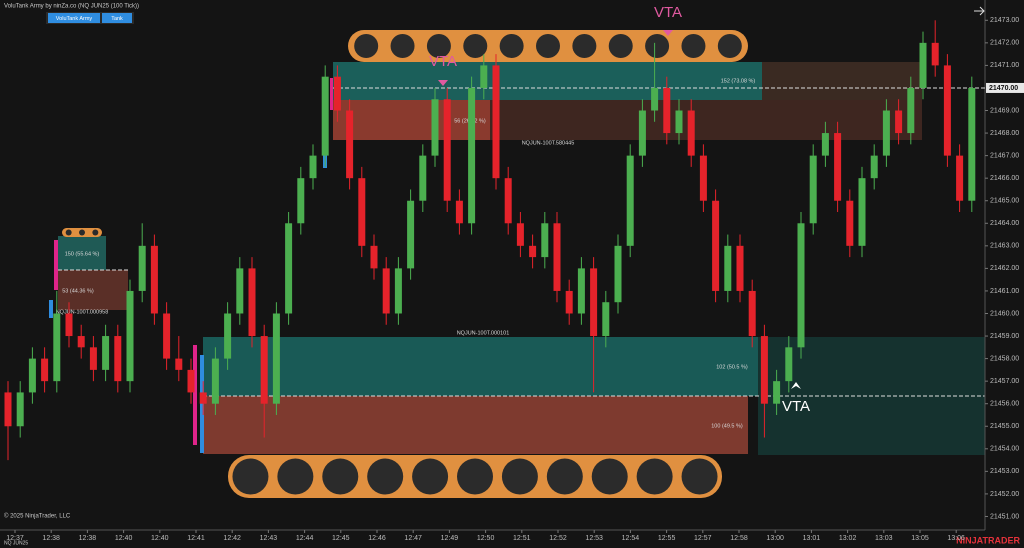 Image resolution: width=1024 pixels, height=548 pixels. I want to click on nav-arrow, so click(979, 11).